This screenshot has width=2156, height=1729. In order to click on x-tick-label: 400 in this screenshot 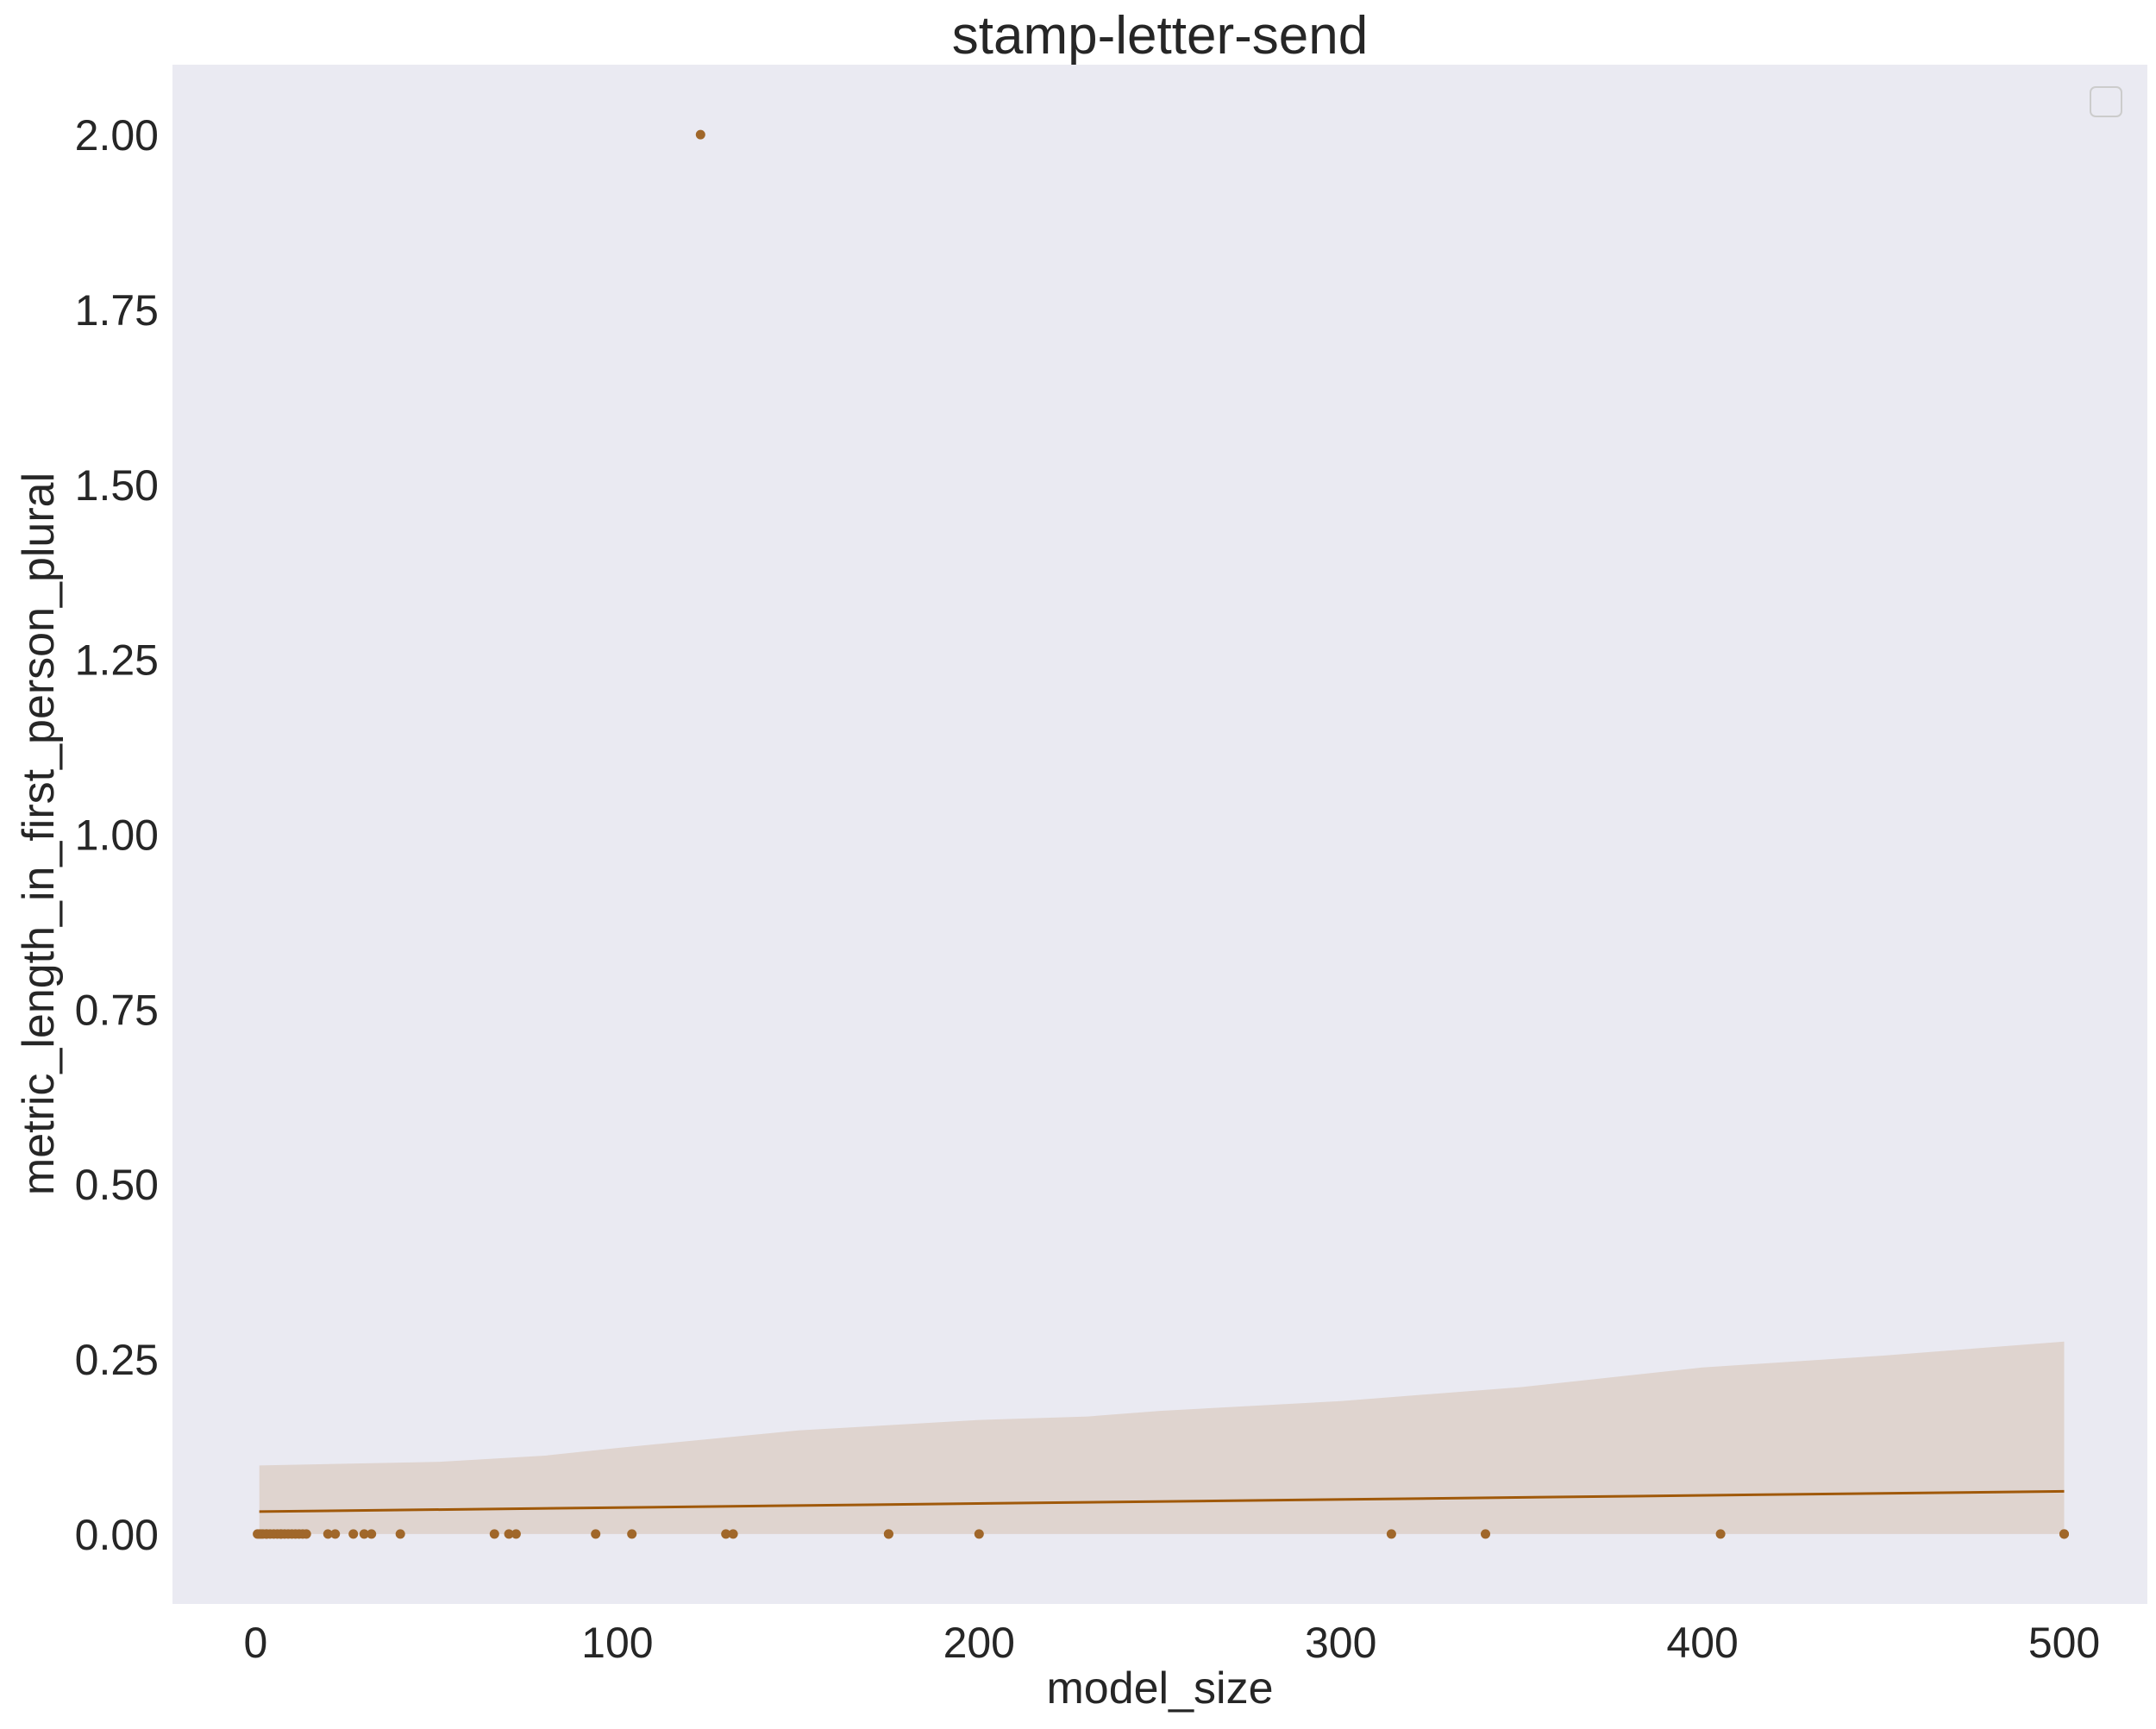, I will do `click(1702, 1643)`.